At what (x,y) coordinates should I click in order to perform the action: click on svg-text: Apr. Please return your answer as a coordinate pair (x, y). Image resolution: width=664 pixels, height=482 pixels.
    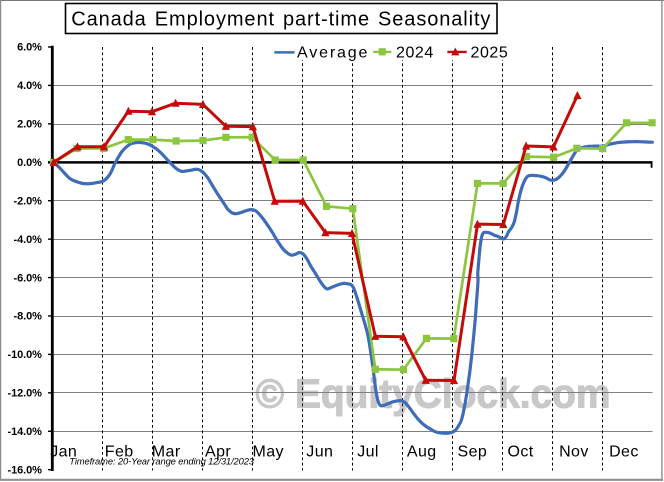
    Looking at the image, I should click on (218, 452).